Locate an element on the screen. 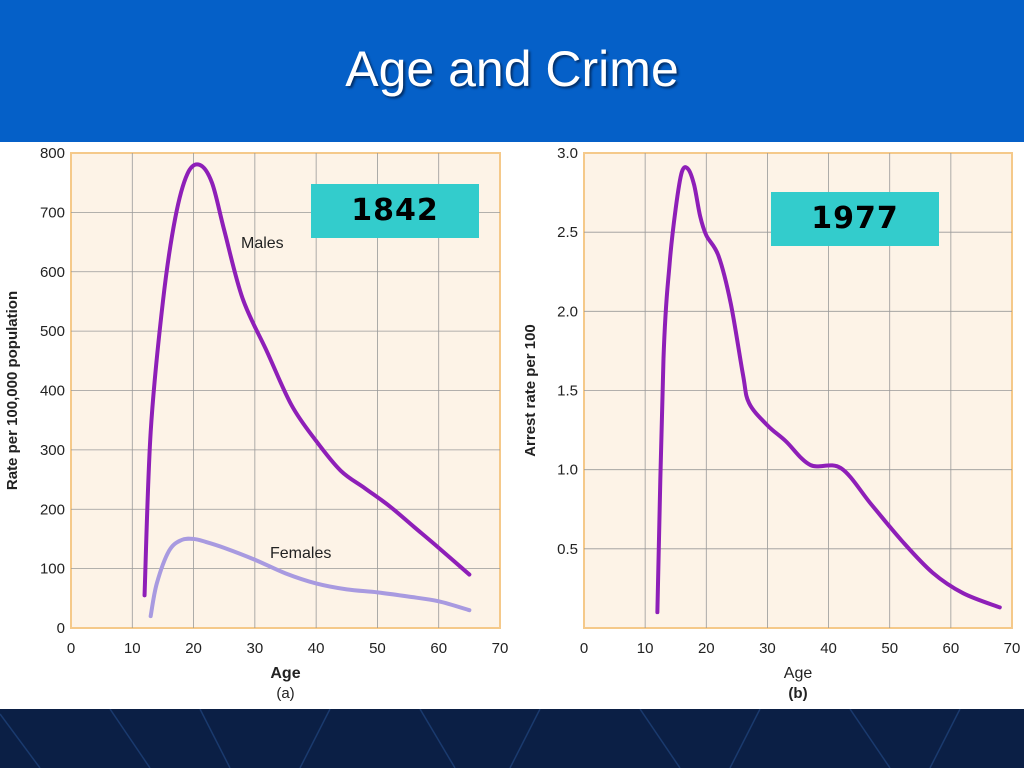 The image size is (1024, 768). series-line-females is located at coordinates (310, 577).